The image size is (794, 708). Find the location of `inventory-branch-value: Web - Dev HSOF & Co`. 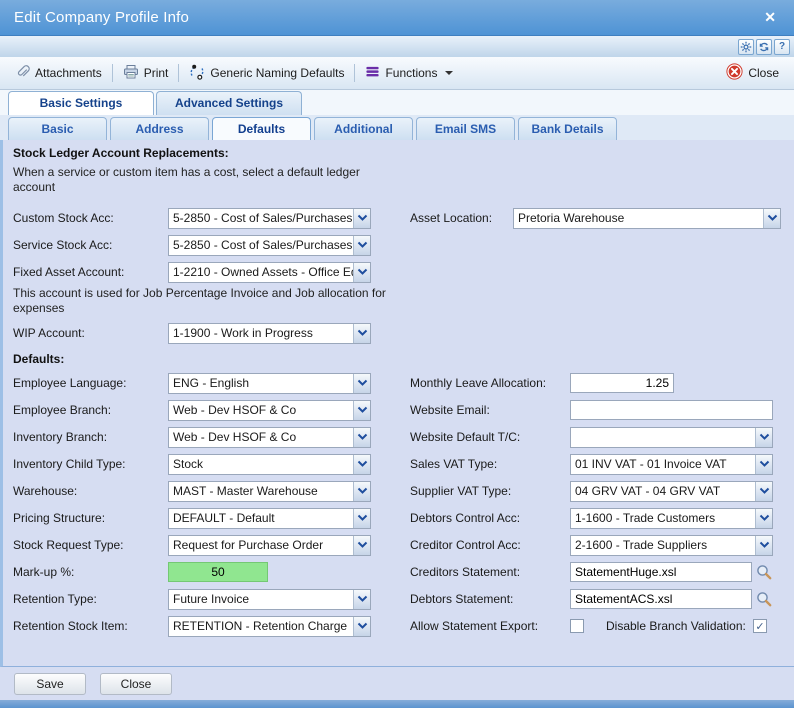

inventory-branch-value: Web - Dev HSOF & Co is located at coordinates (235, 437).